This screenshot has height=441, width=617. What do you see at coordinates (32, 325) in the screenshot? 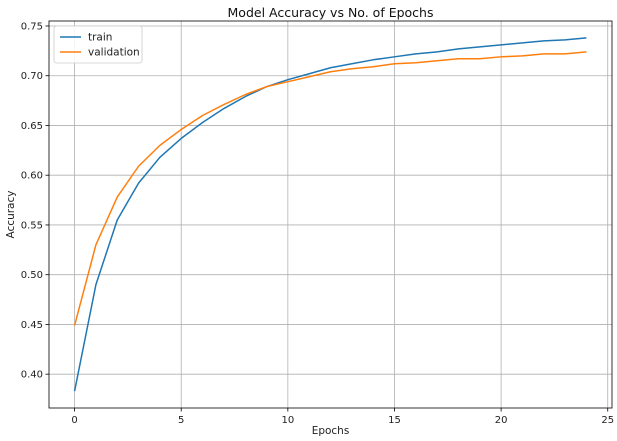
I see `y-tick-label: 0.45` at bounding box center [32, 325].